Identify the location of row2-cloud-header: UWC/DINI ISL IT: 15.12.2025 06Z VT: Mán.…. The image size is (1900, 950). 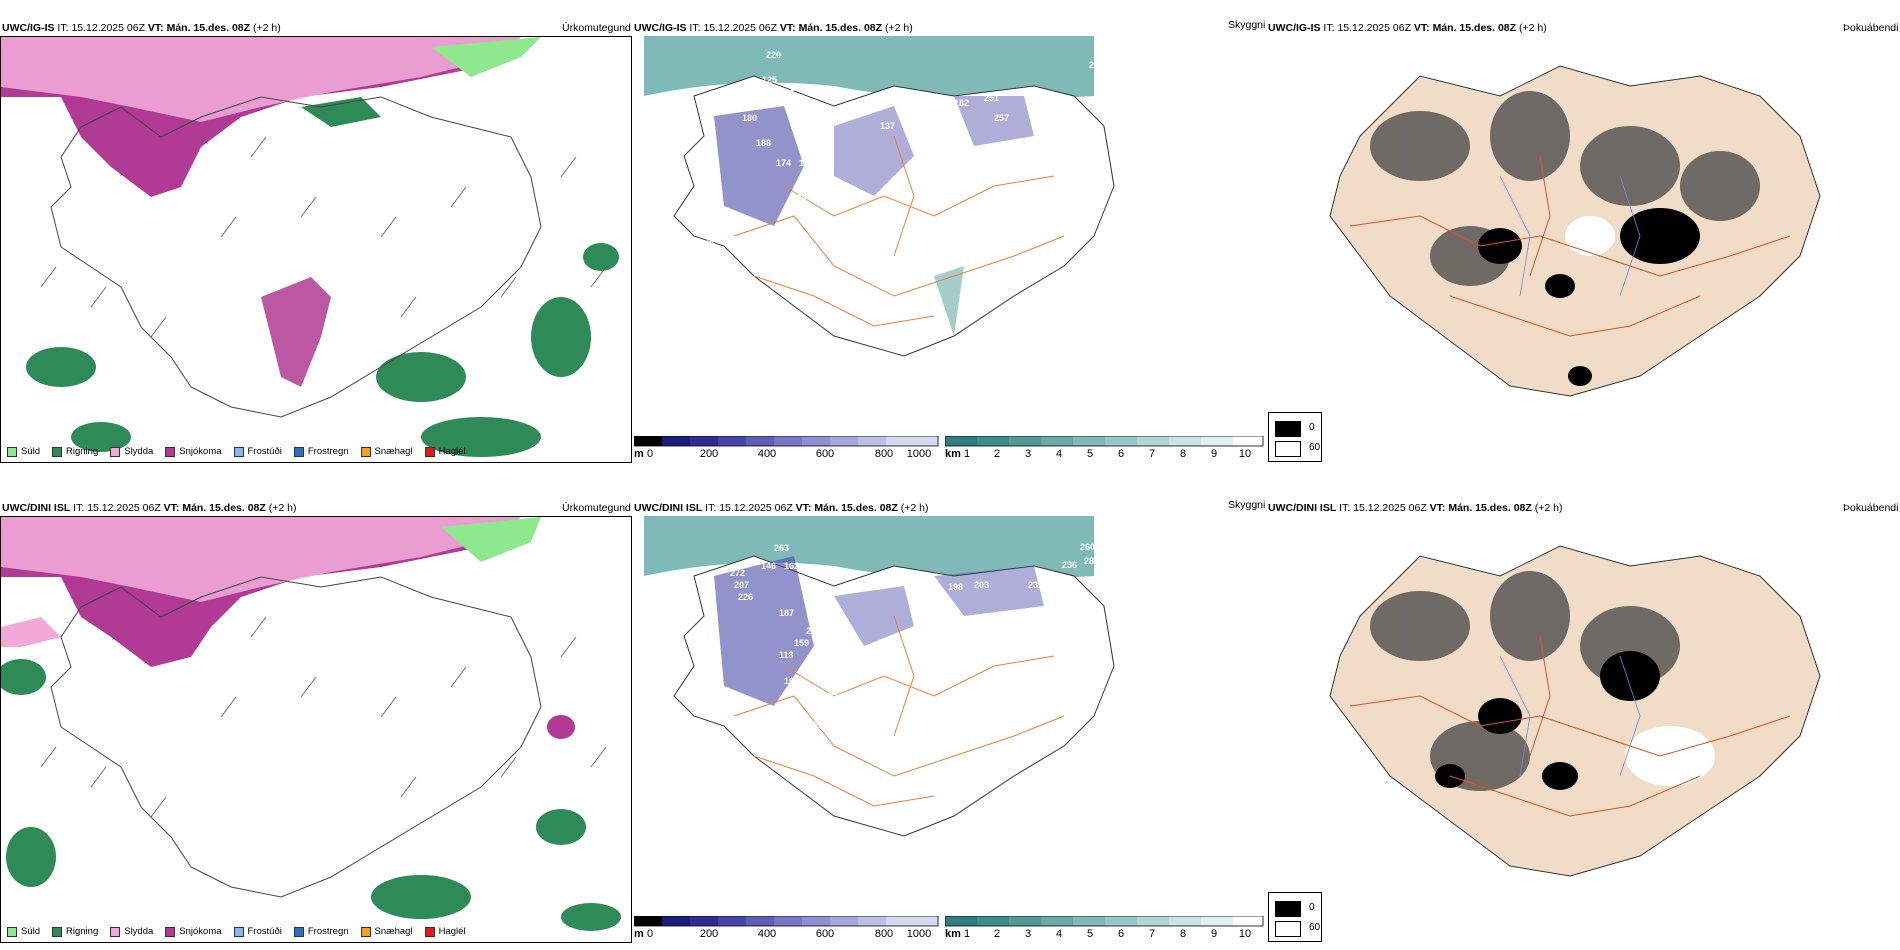
(781, 508).